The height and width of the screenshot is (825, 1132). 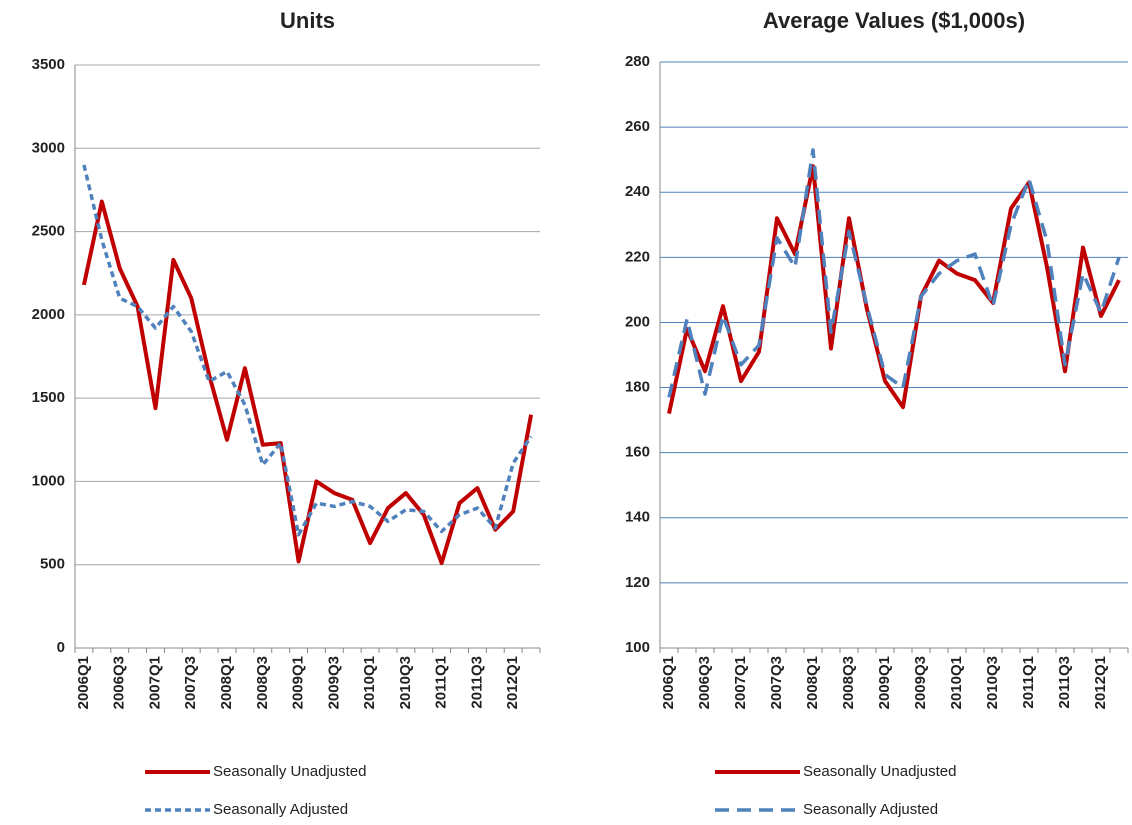 What do you see at coordinates (48, 231) in the screenshot?
I see `y-tick-label: 2500` at bounding box center [48, 231].